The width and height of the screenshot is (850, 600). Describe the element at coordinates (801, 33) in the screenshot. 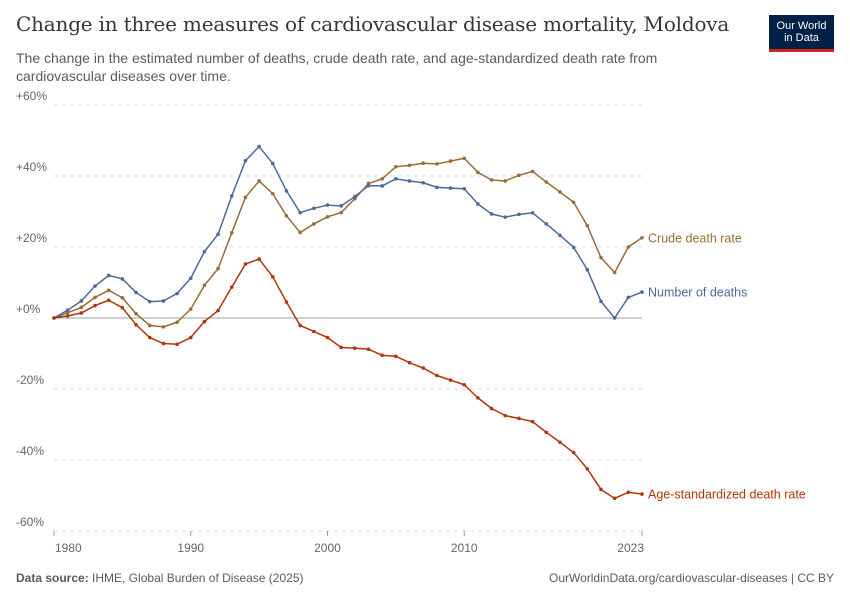

I see `owid-logo: Our World in Data` at that location.